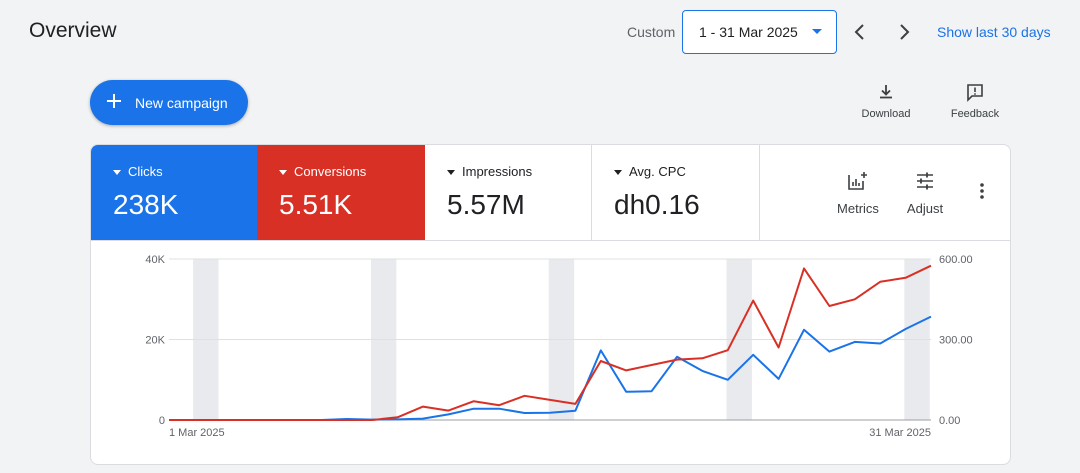 The height and width of the screenshot is (473, 1080). What do you see at coordinates (975, 104) in the screenshot?
I see `feedback-button: Feedback` at bounding box center [975, 104].